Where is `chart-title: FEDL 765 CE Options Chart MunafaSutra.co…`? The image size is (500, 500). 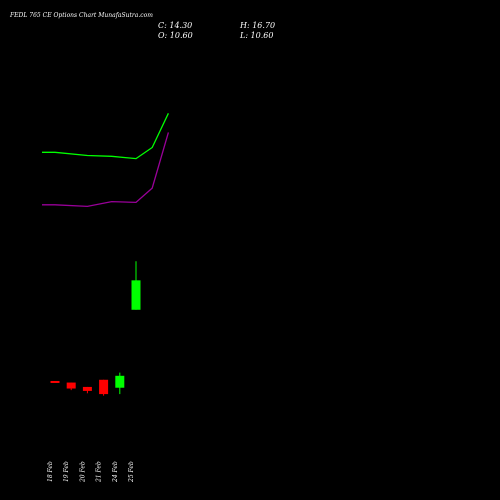
chart-title: FEDL 765 CE Options Chart MunafaSutra.co… is located at coordinates (81, 15).